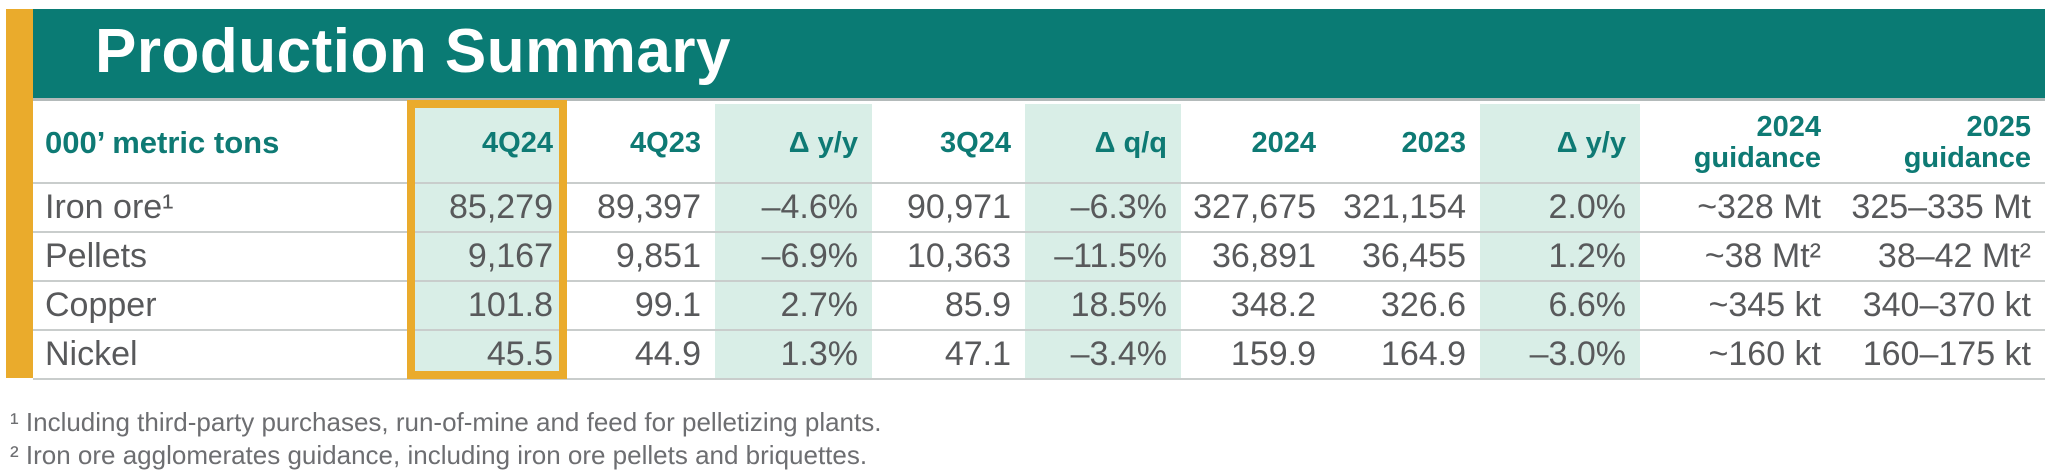 Image resolution: width=2050 pixels, height=475 pixels. I want to click on row-label: Copper, so click(220, 306).